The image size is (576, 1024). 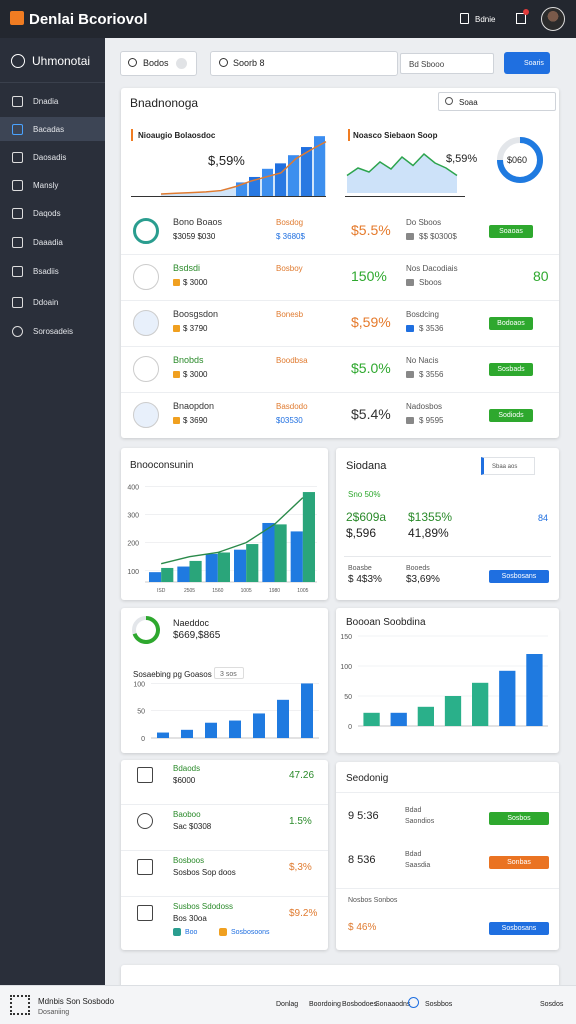 I want to click on x-tick-label: 2505, so click(x=189, y=591).